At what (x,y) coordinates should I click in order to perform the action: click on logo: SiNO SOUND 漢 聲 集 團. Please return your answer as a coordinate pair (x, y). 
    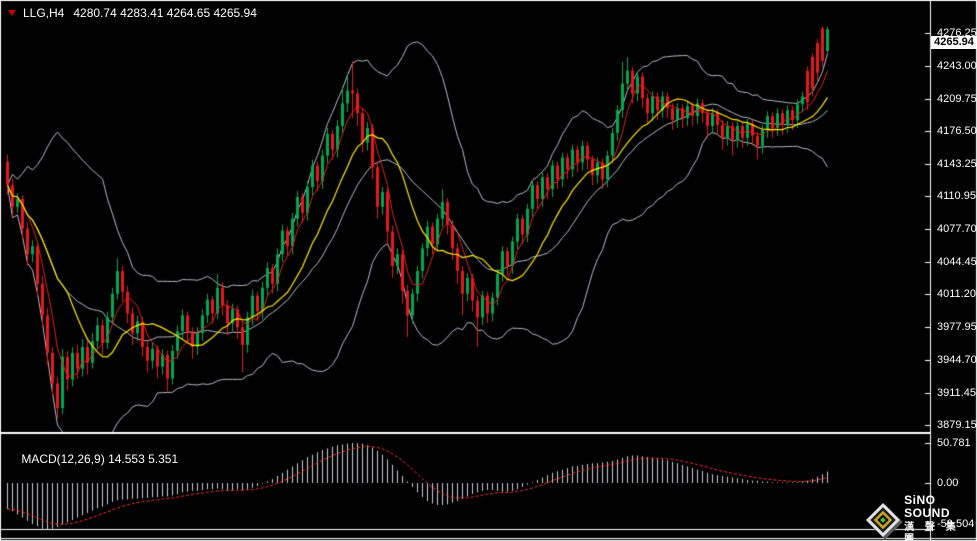
    Looking at the image, I should click on (921, 517).